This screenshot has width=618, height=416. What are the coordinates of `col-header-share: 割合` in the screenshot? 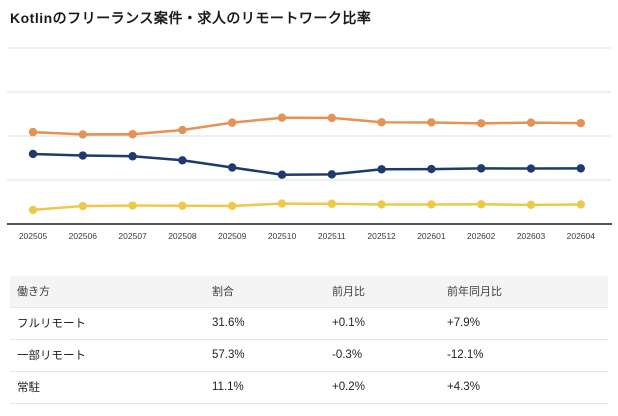 It's located at (265, 292).